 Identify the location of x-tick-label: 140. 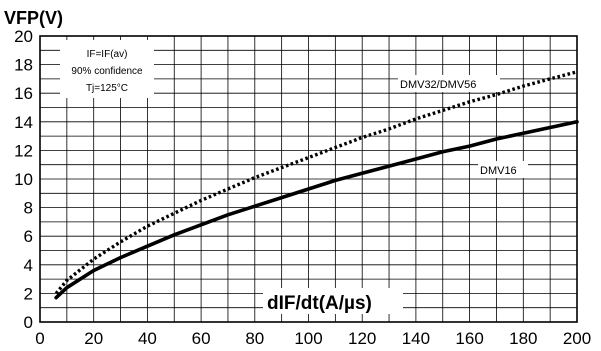
(416, 338).